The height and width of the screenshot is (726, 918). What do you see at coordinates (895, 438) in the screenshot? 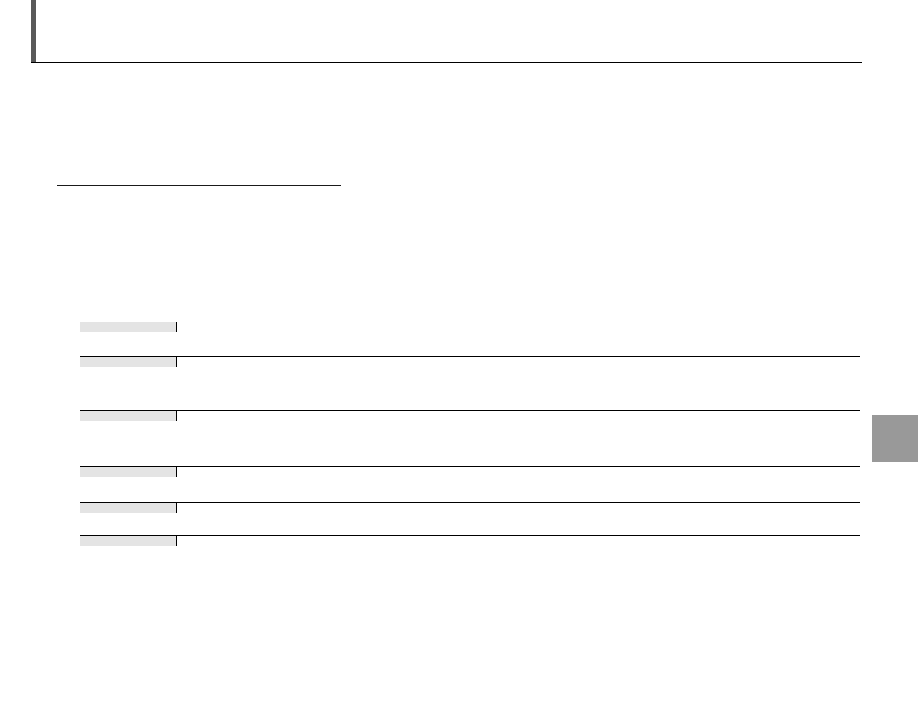
I see `margin-thumb-tab` at bounding box center [895, 438].